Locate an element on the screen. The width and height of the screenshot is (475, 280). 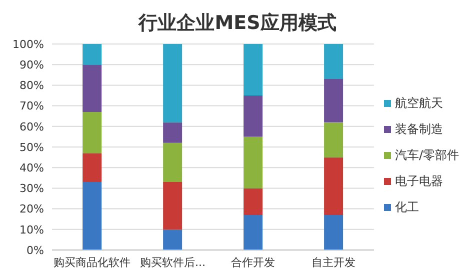
y-tick-label: 40% is located at coordinates (32, 168).